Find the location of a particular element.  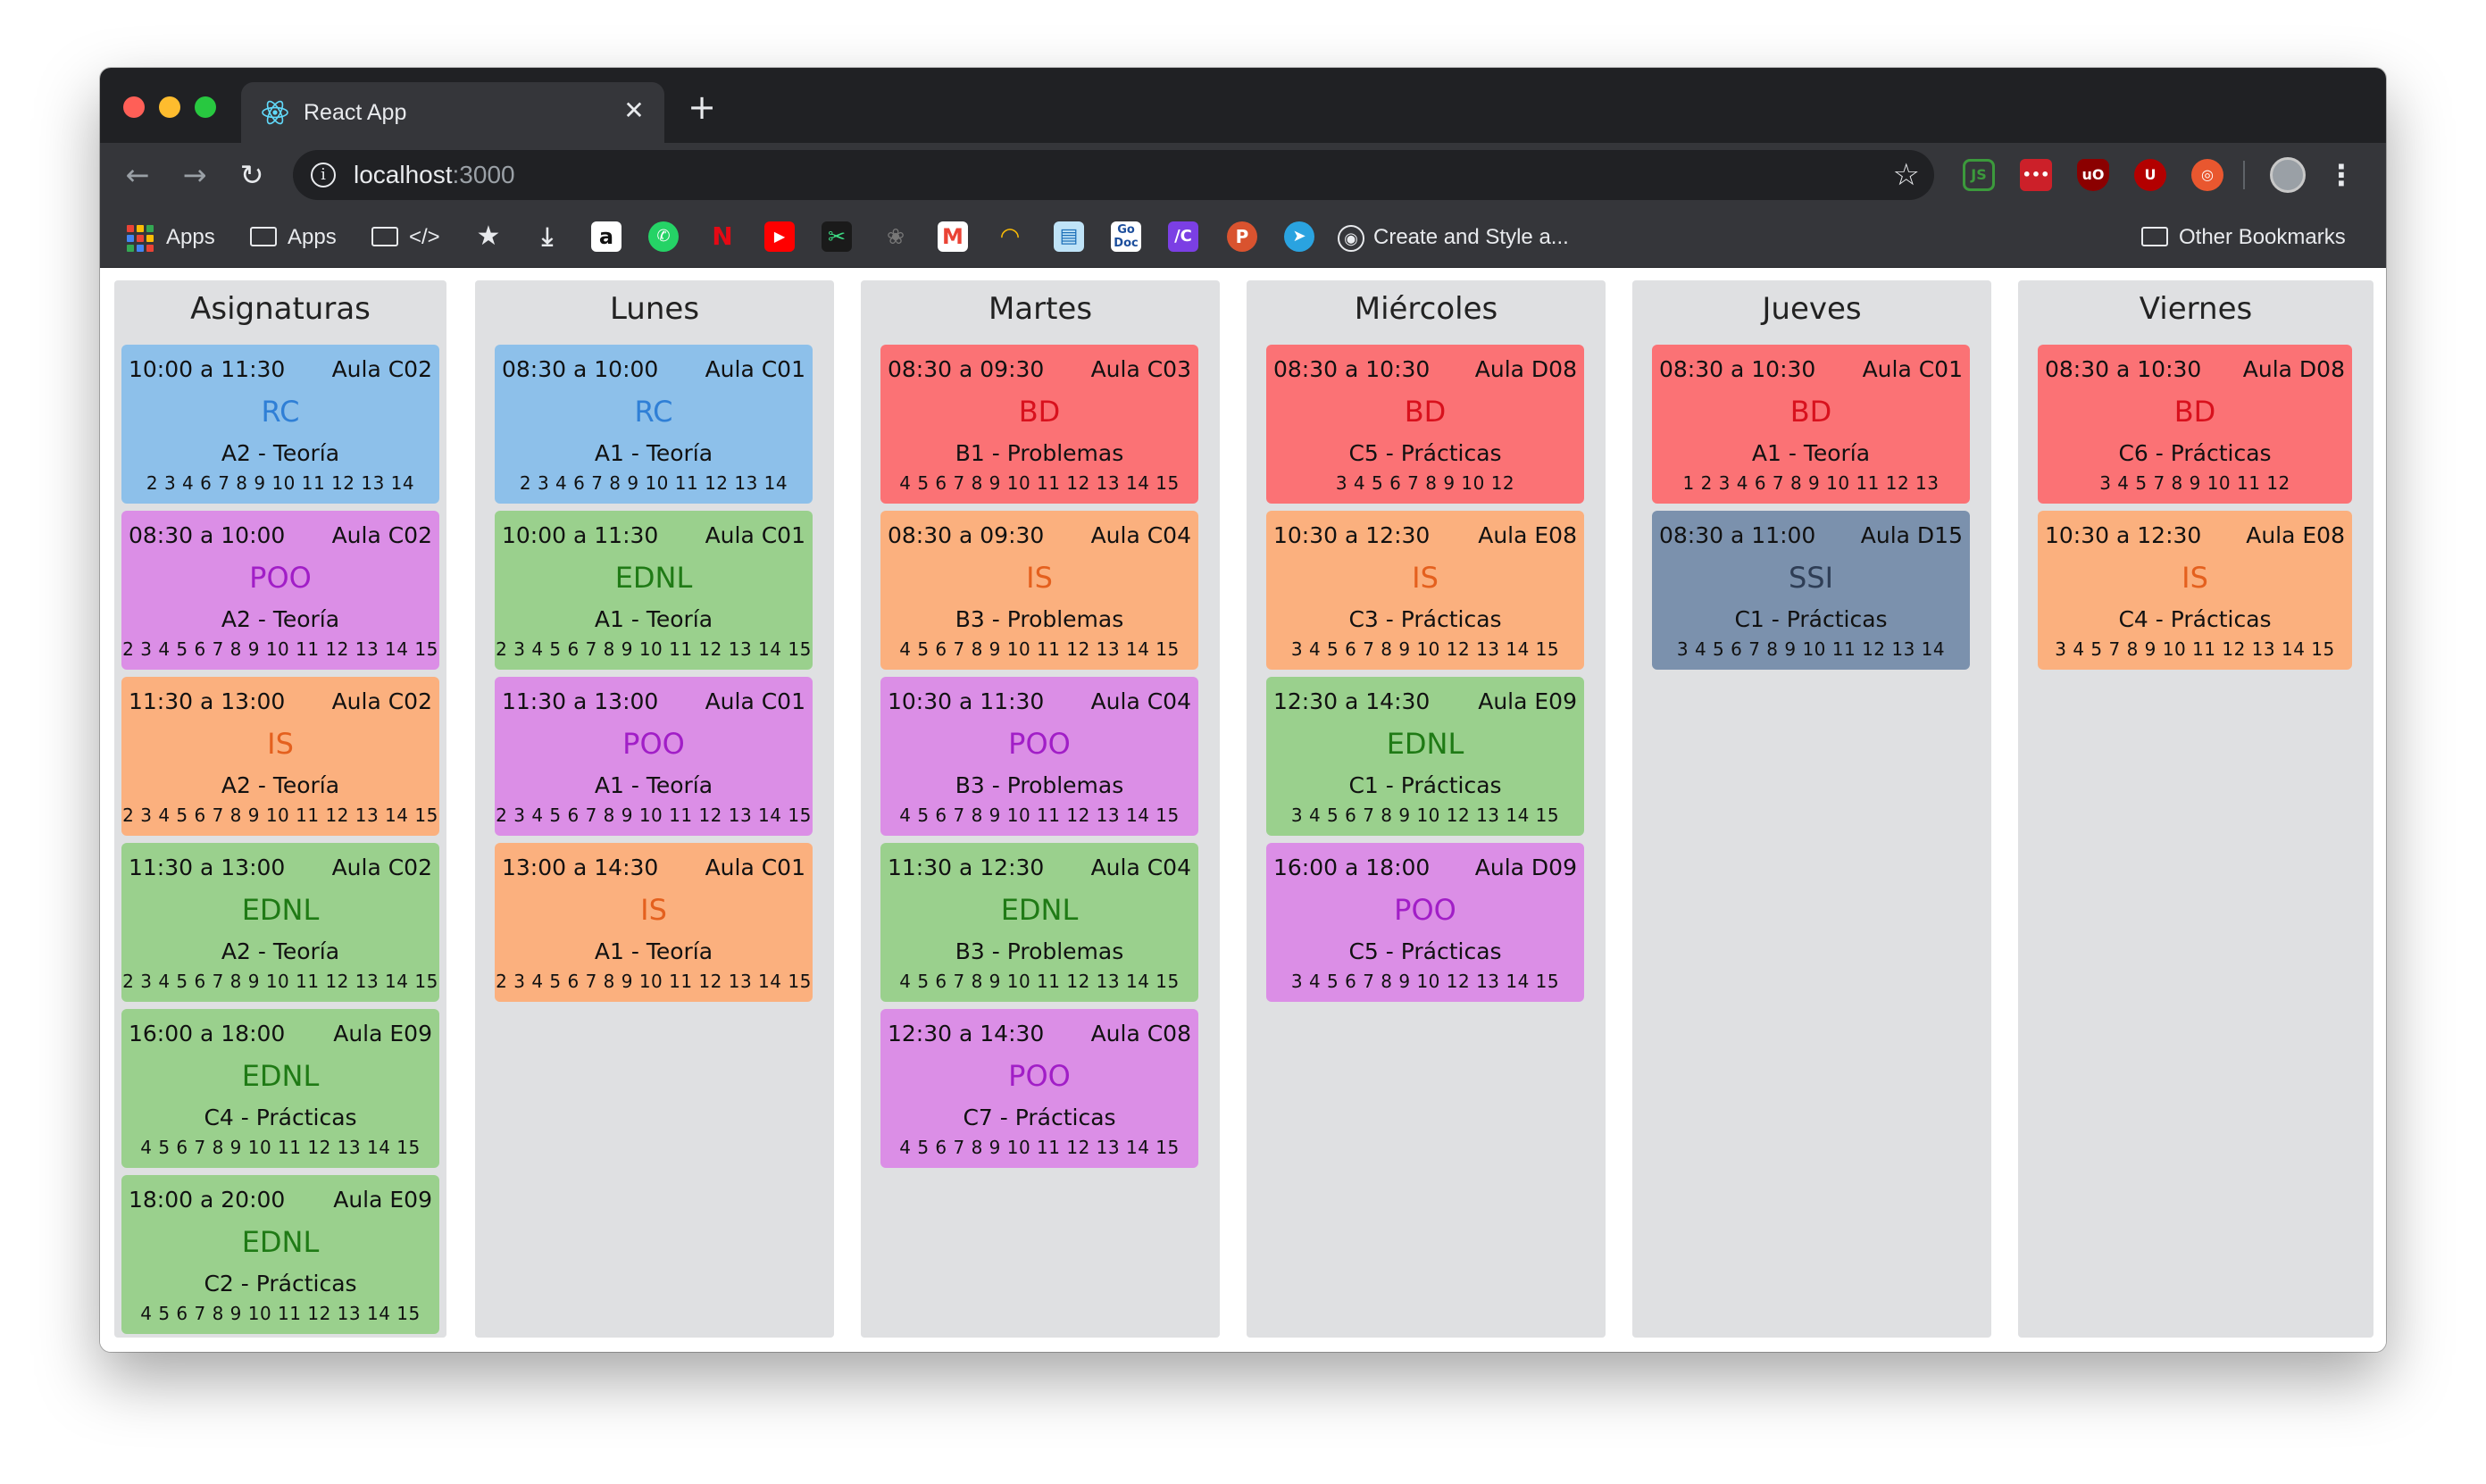

ublock-extension-icon: uO is located at coordinates (2093, 175).